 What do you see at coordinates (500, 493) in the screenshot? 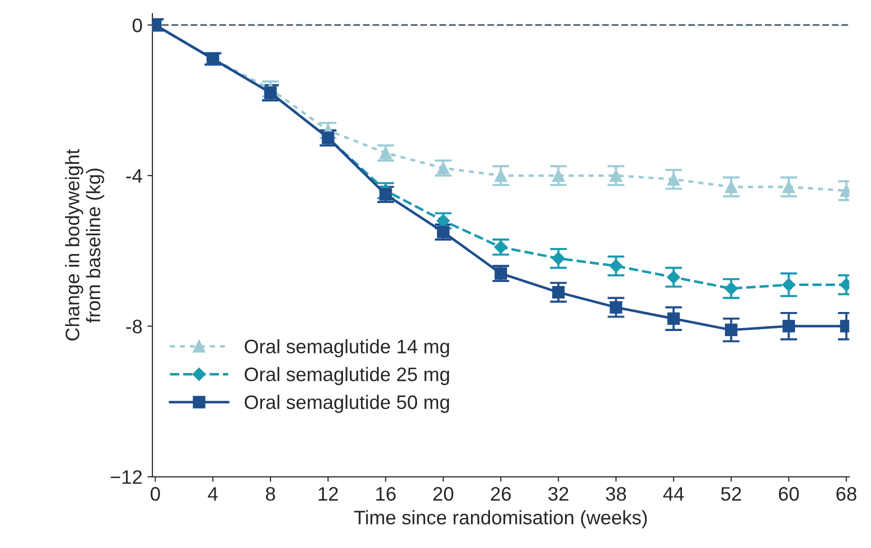
I see `x-tick-label: 26` at bounding box center [500, 493].